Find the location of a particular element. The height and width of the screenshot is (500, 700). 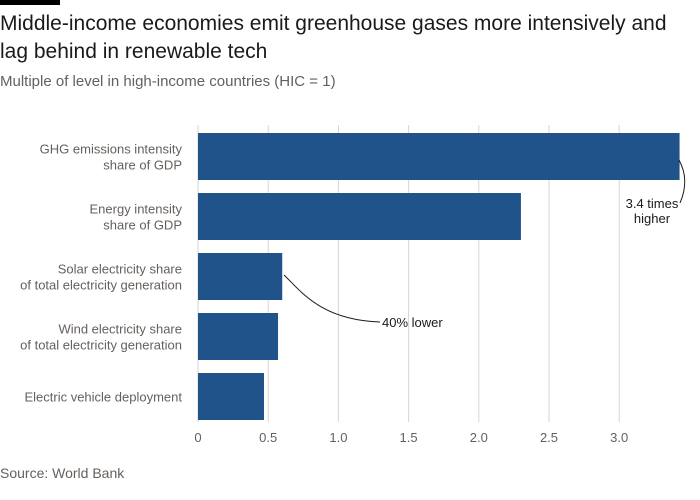

category-label: Solar electricity share is located at coordinates (120, 269).